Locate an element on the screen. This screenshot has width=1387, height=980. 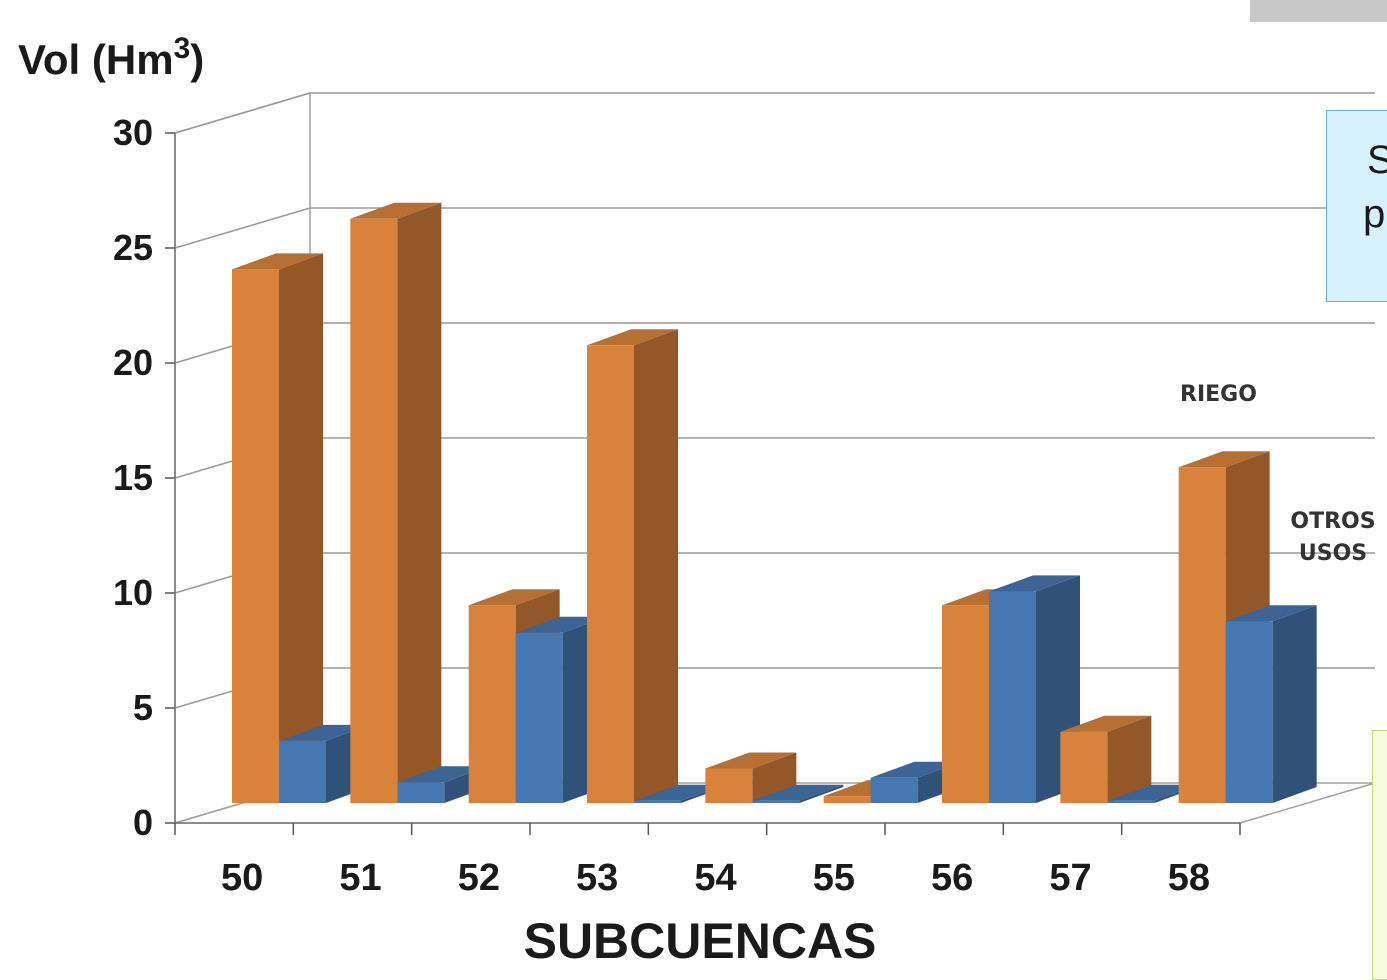
x-axis: 50 51 52 53 54 55 56 57 58 is located at coordinates (707, 860).